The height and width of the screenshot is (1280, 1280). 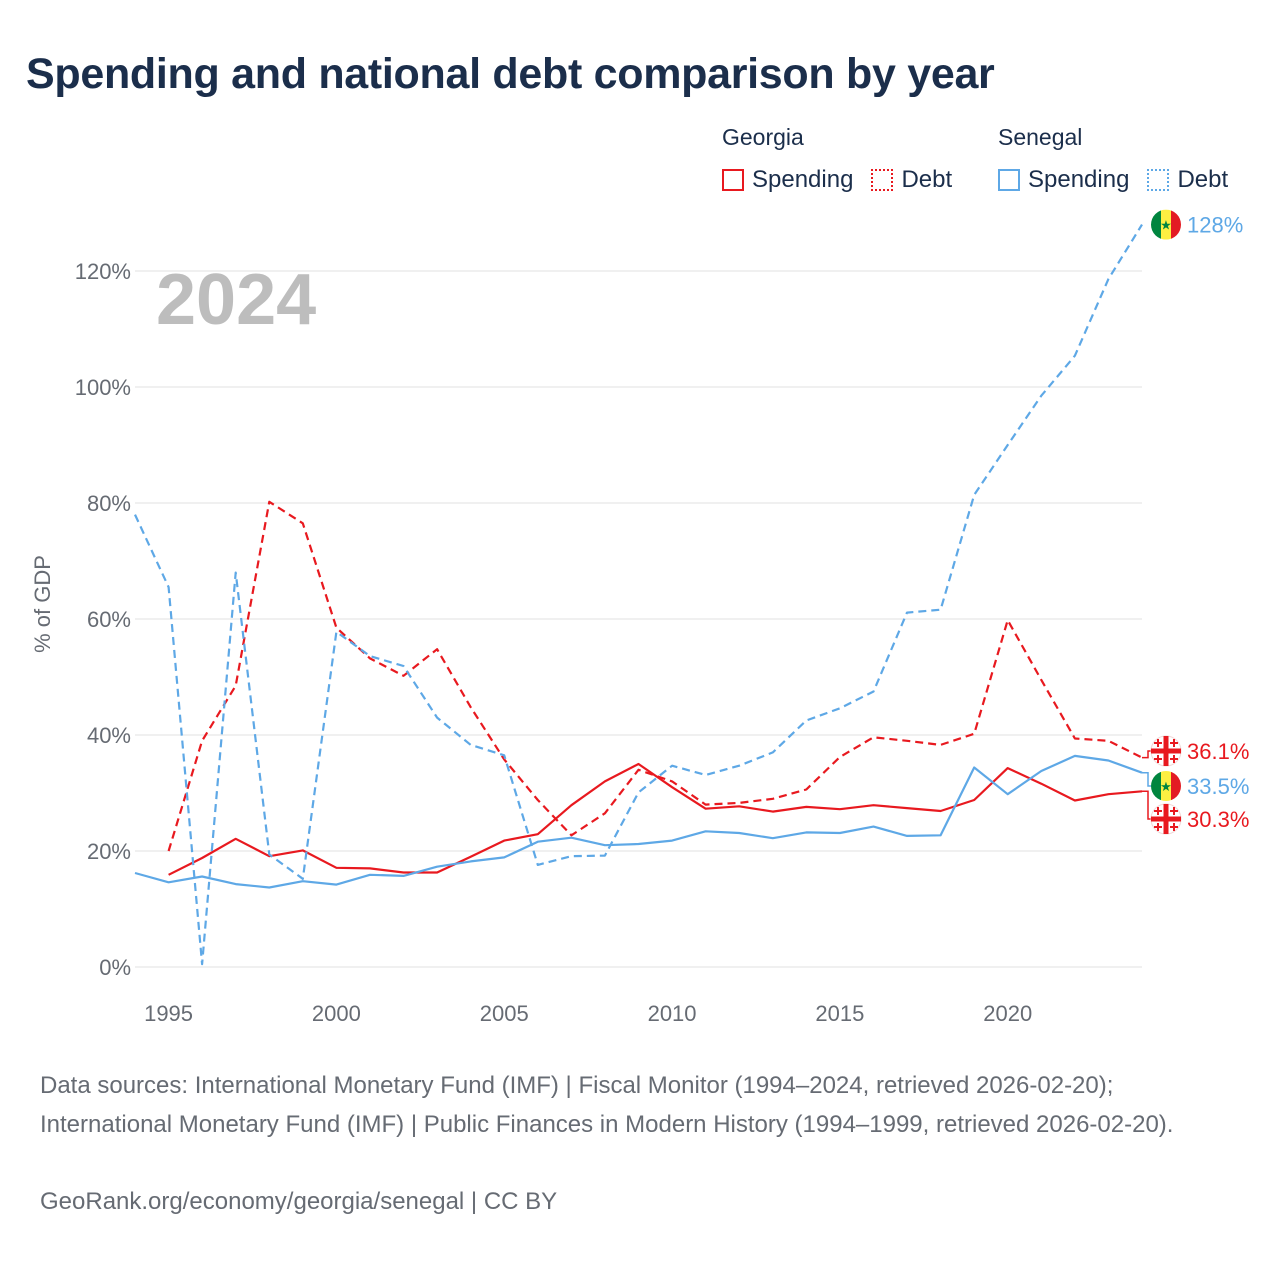 I want to click on y-tick-label: 60%, so click(x=109, y=619).